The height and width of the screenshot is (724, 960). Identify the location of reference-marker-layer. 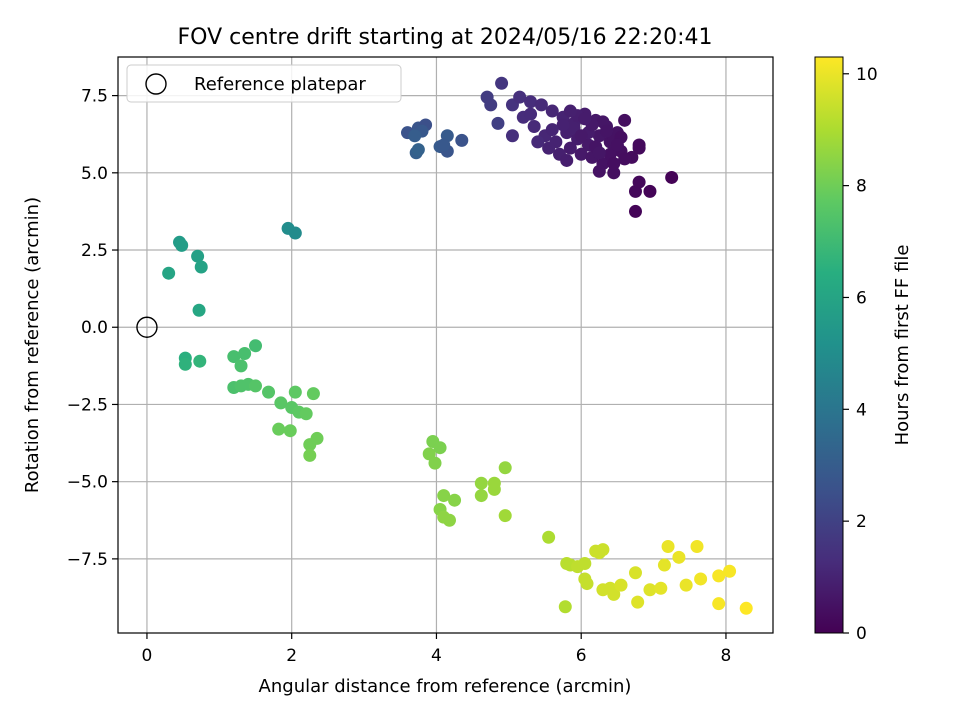
(147, 327).